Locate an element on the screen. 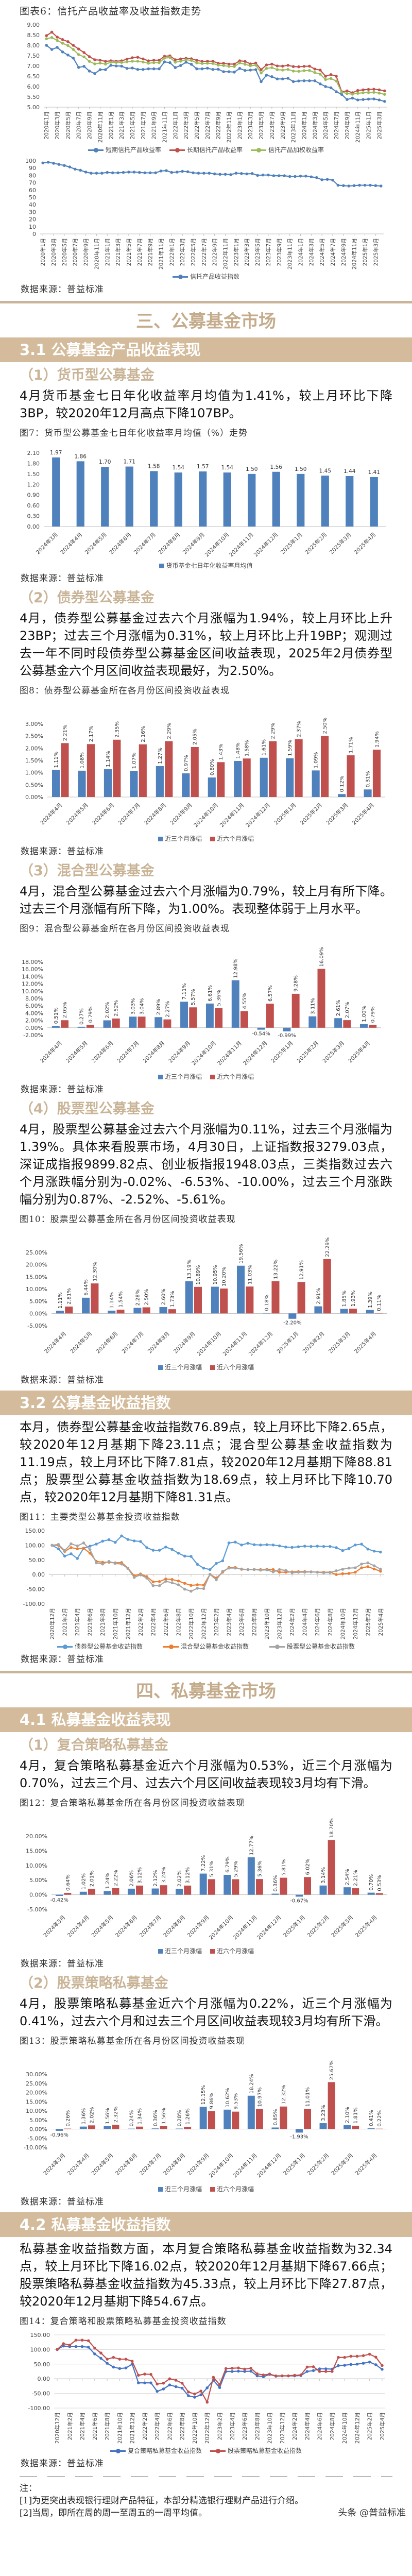  data-label: 2.60% is located at coordinates (164, 1297).